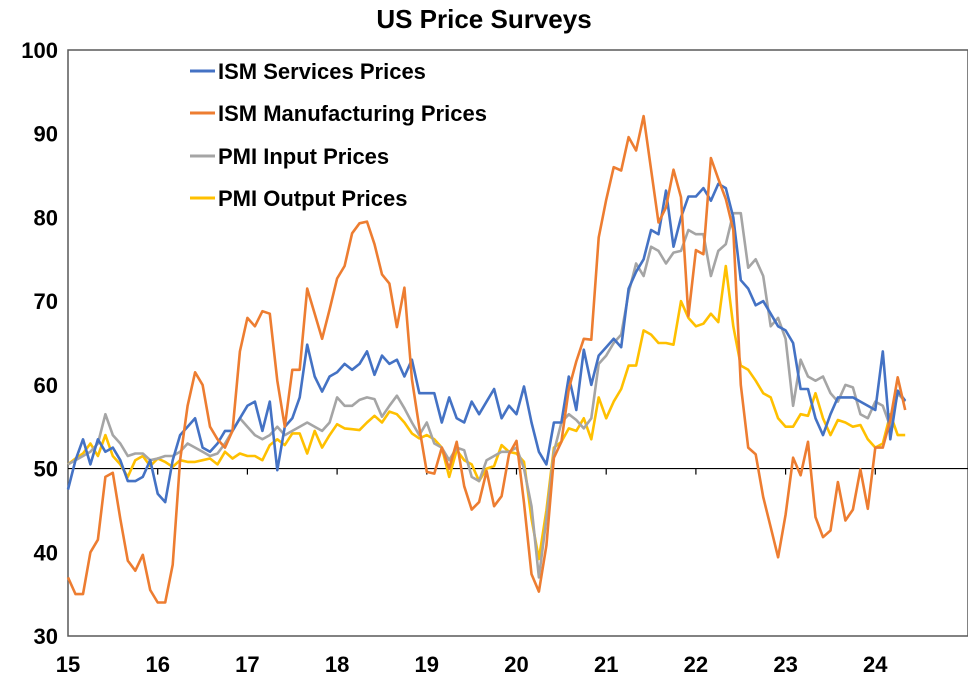 The height and width of the screenshot is (682, 968). Describe the element at coordinates (875, 664) in the screenshot. I see `x-tick-label: 24` at that location.